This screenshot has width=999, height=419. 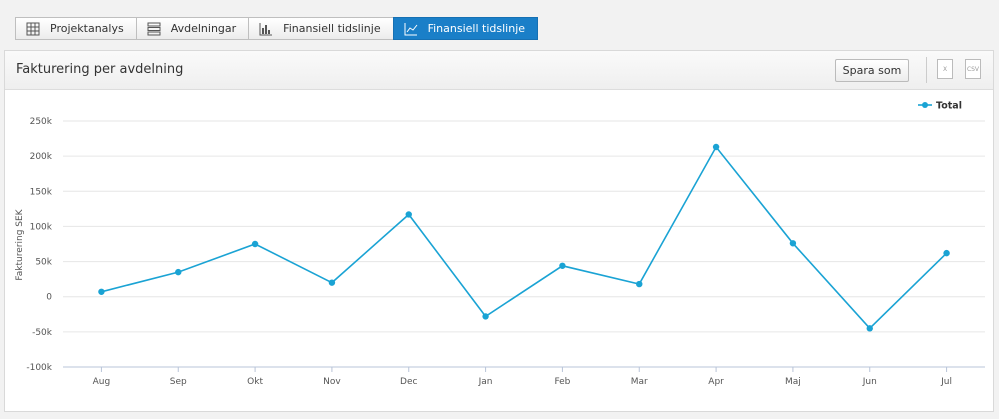 What do you see at coordinates (43, 263) in the screenshot?
I see `y-tick-label: 50k` at bounding box center [43, 263].